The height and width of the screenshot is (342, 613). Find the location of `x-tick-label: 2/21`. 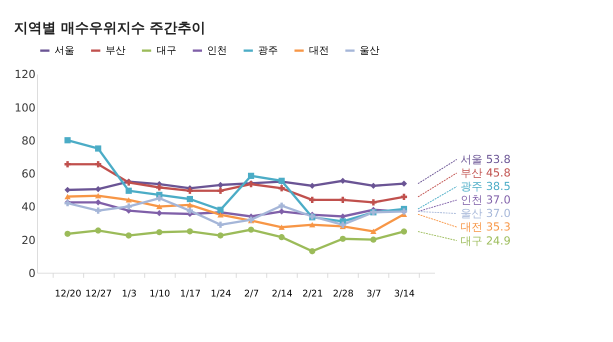

x-tick-label: 2/21 is located at coordinates (313, 294).